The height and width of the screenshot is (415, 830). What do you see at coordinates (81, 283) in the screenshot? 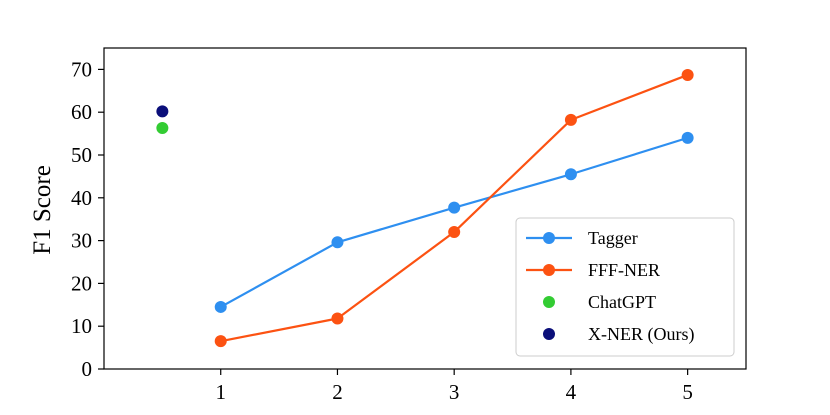
I see `y-tick-label: 20` at bounding box center [81, 283].